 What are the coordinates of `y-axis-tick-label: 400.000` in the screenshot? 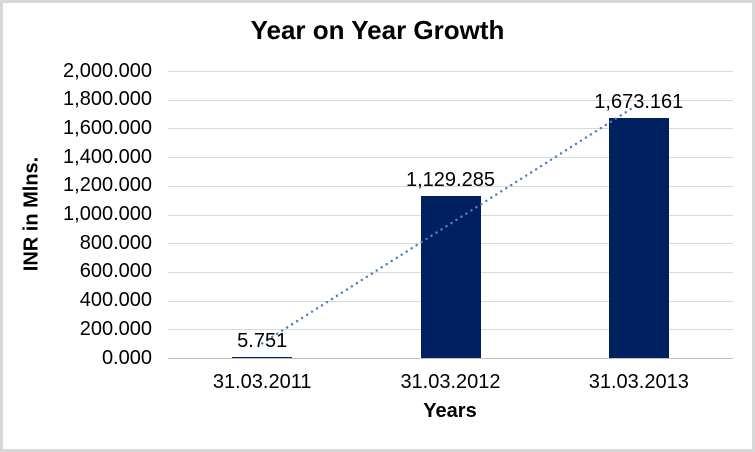 It's located at (115, 300).